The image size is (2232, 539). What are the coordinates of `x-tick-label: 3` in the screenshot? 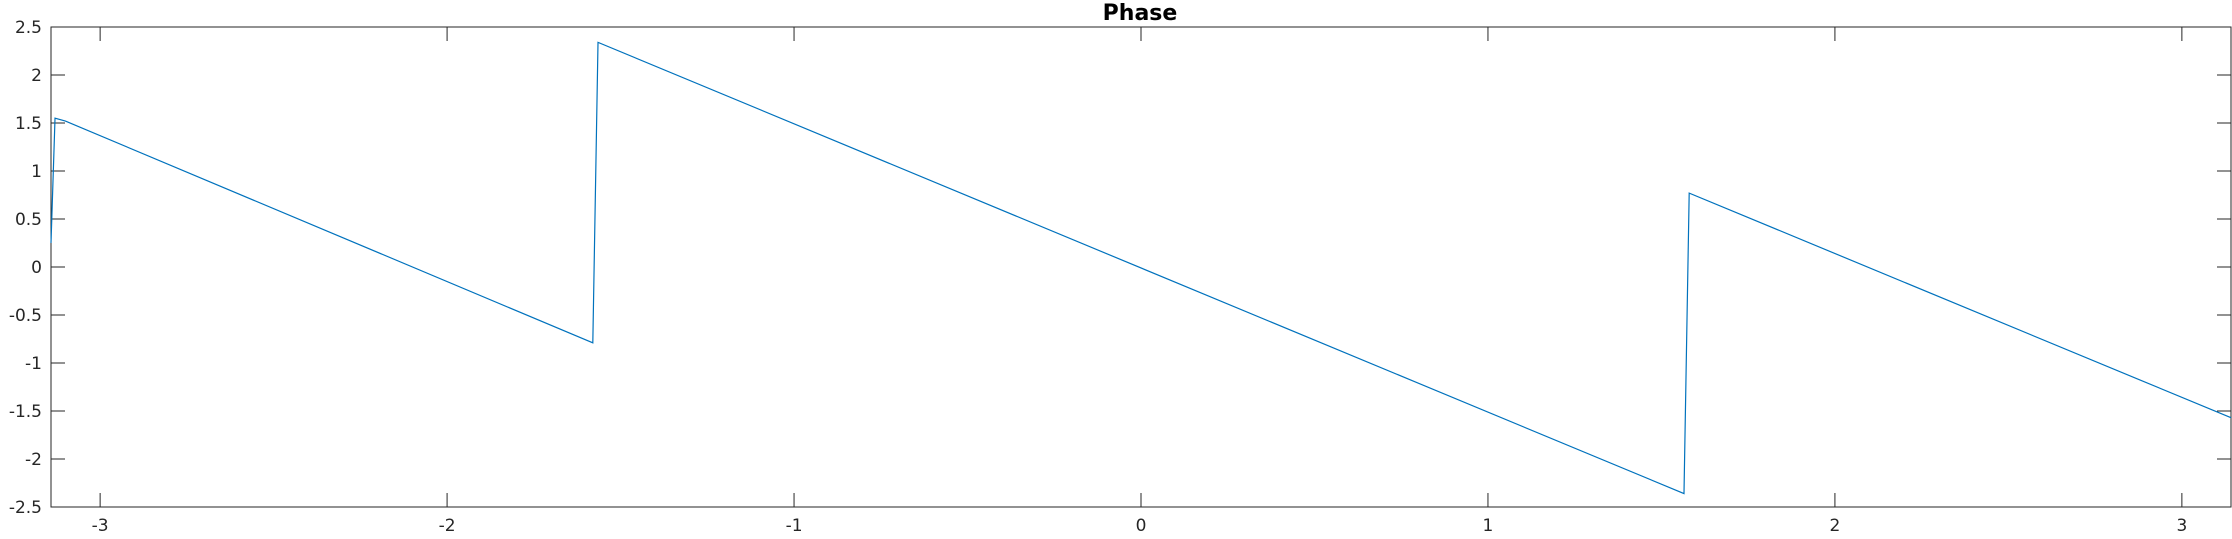 It's located at (2181, 526).